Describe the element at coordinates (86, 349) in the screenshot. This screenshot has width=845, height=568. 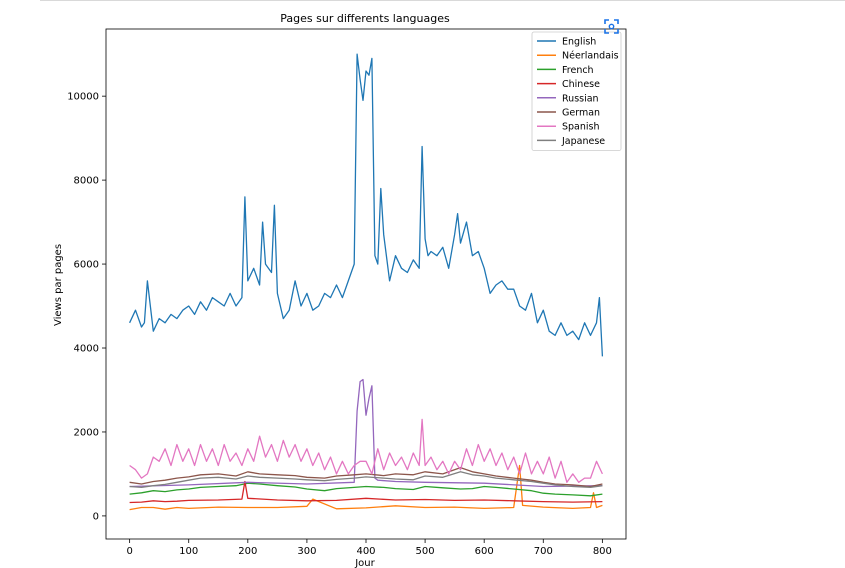
I see `y-tick-label: 4000` at that location.